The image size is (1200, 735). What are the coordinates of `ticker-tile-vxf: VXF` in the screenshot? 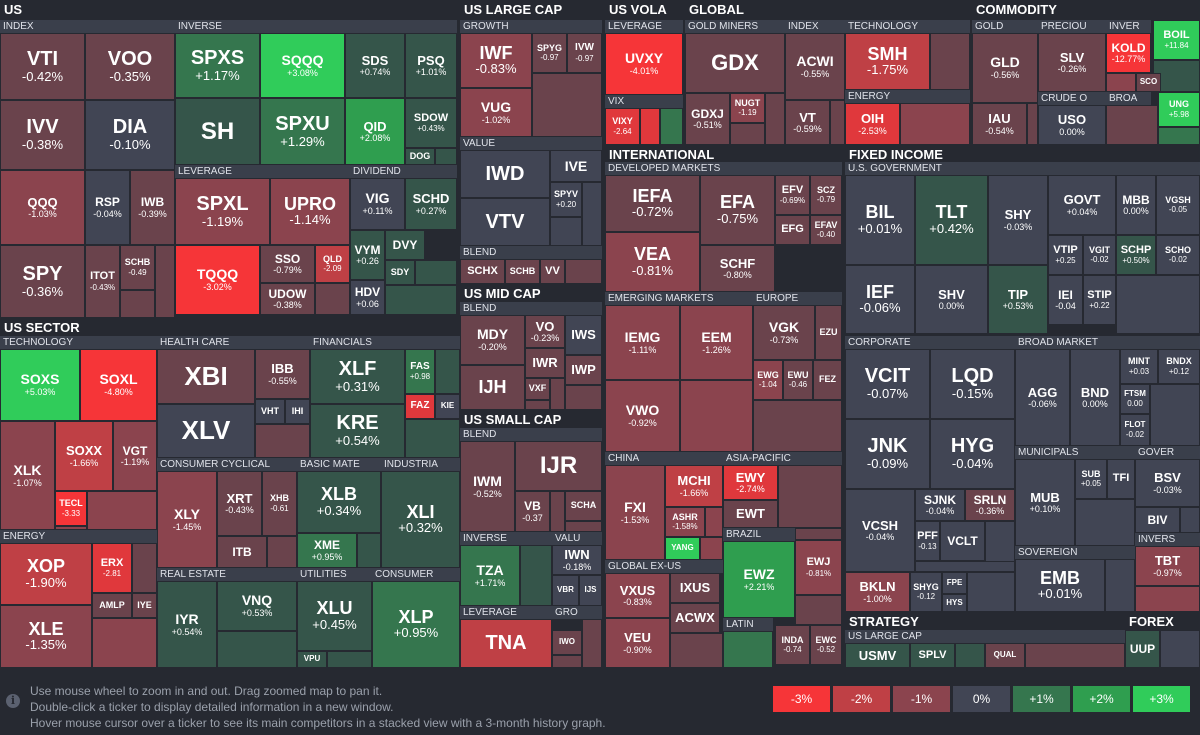 It's located at (537, 389).